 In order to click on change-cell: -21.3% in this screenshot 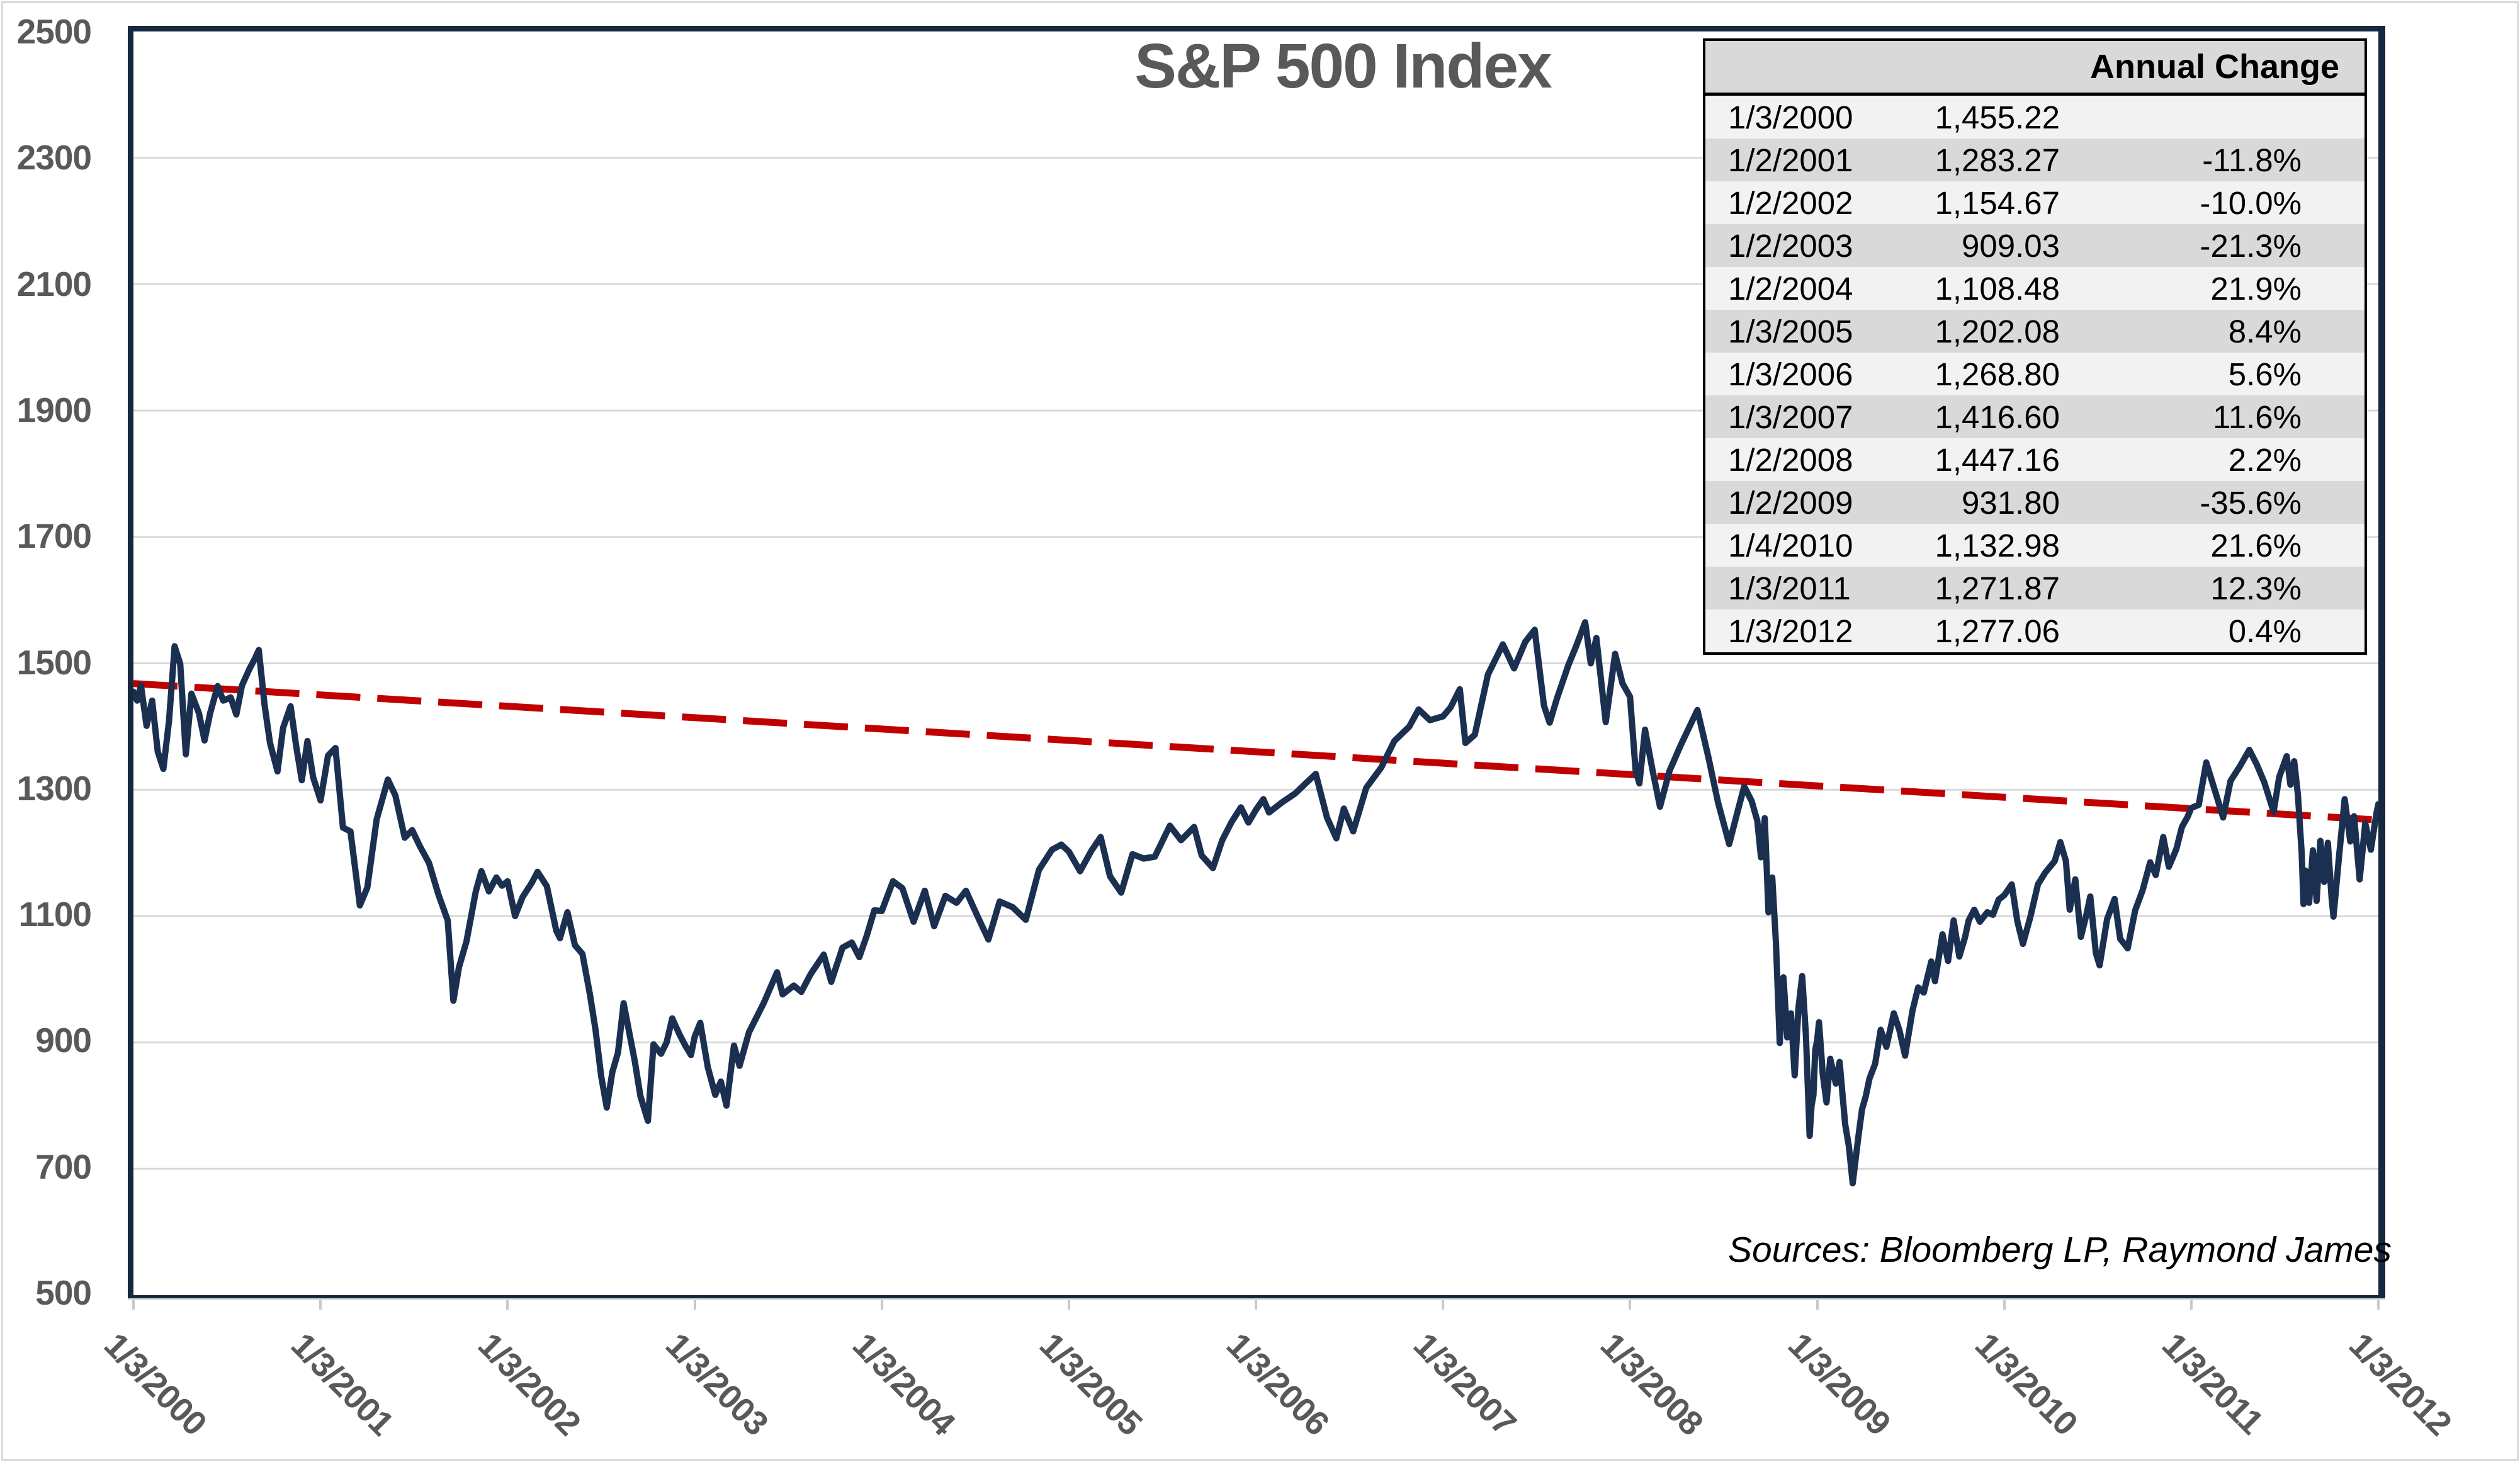, I will do `click(2213, 245)`.